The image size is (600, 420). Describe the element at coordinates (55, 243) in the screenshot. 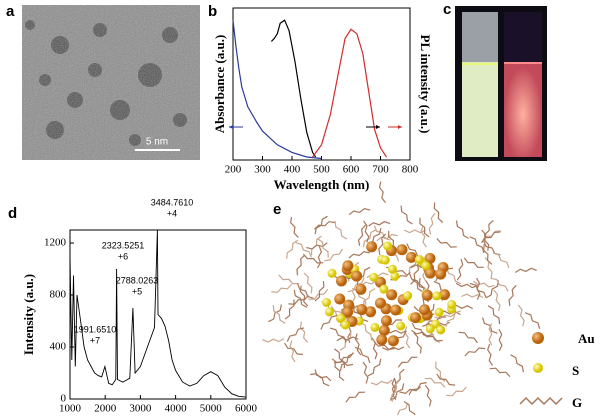

I see `y-tick-label: 1200` at that location.